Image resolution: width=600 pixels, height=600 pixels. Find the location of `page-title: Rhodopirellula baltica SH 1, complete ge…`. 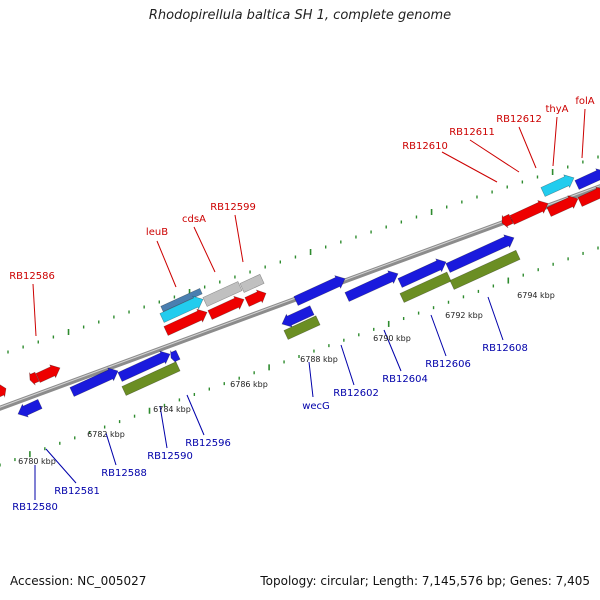

page-title: Rhodopirellula baltica SH 1, complete ge… is located at coordinates (300, 15).